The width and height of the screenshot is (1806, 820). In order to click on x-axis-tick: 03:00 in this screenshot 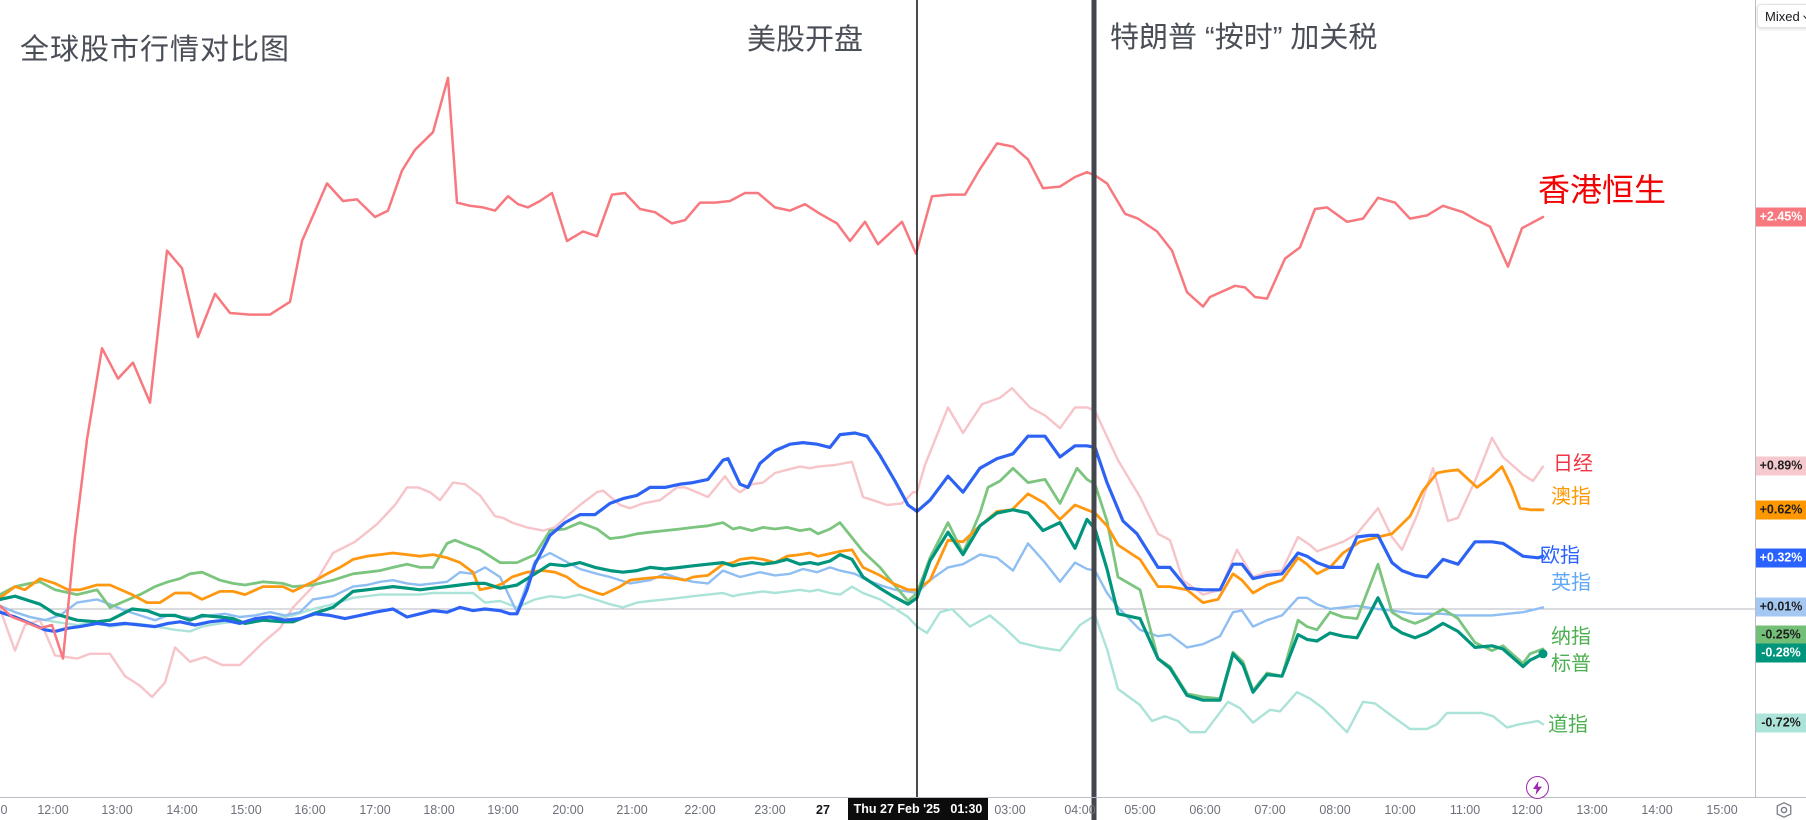, I will do `click(1010, 810)`.